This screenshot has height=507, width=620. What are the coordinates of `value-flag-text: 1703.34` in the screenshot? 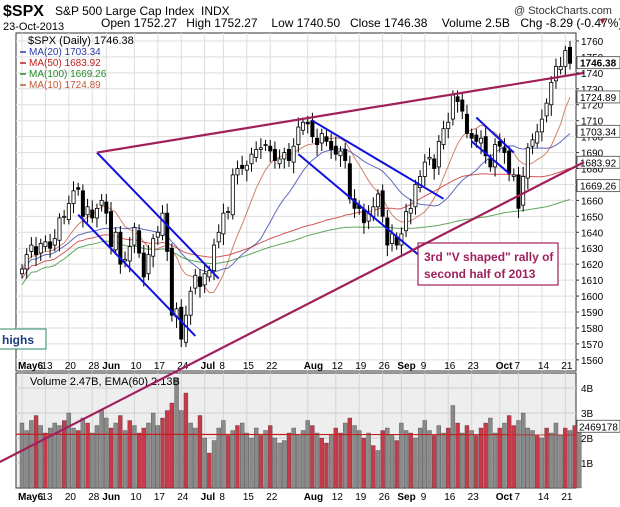 It's located at (598, 132).